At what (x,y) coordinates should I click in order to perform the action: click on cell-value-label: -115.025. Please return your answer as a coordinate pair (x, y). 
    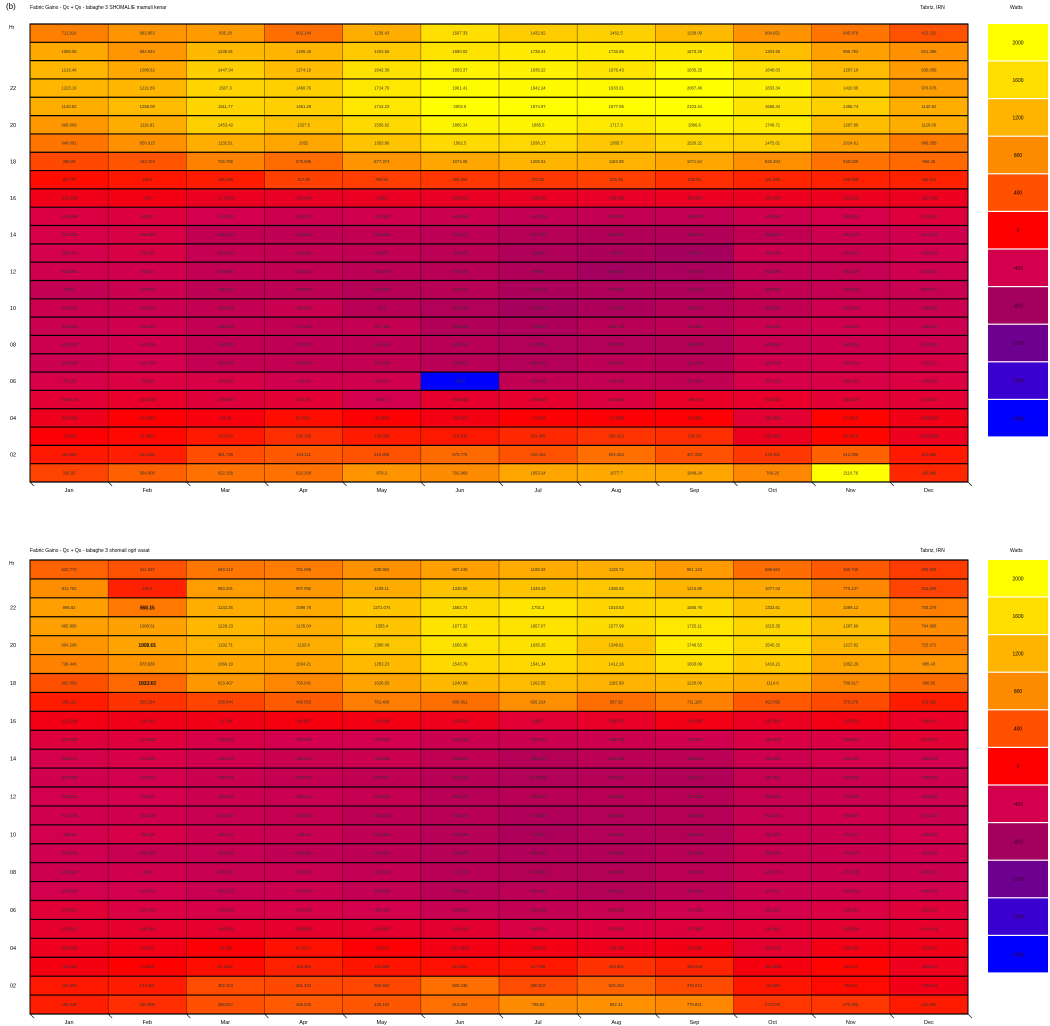
    Looking at the image, I should click on (851, 720).